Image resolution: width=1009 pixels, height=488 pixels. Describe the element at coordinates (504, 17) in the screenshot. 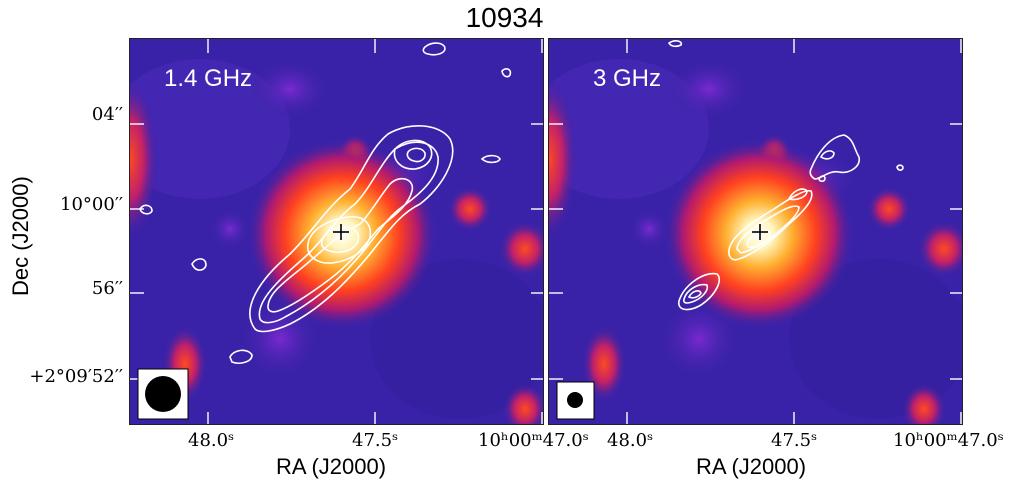

I see `figure-title: 10934` at that location.